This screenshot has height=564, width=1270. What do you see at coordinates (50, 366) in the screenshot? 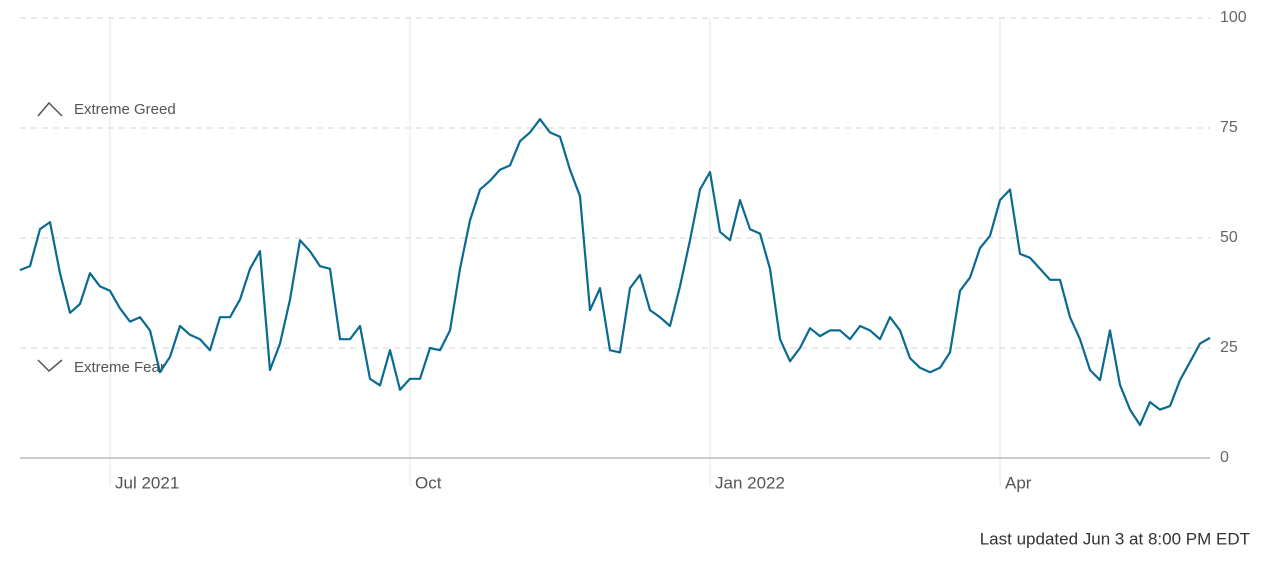
I see `fear-icon` at bounding box center [50, 366].